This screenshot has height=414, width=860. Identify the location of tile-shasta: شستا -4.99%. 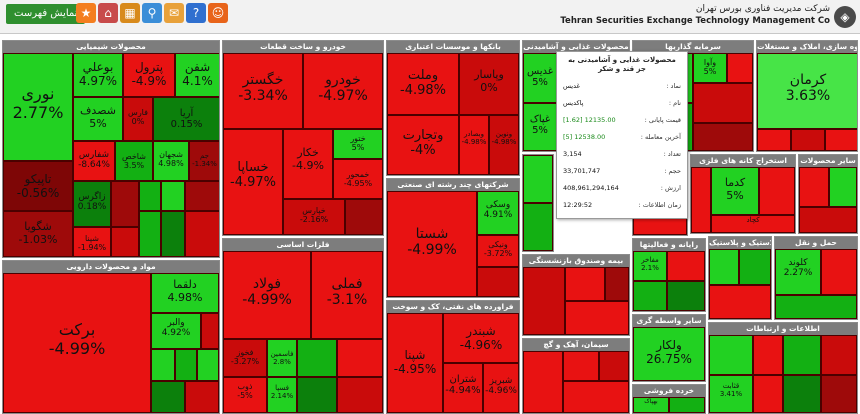
(432, 244).